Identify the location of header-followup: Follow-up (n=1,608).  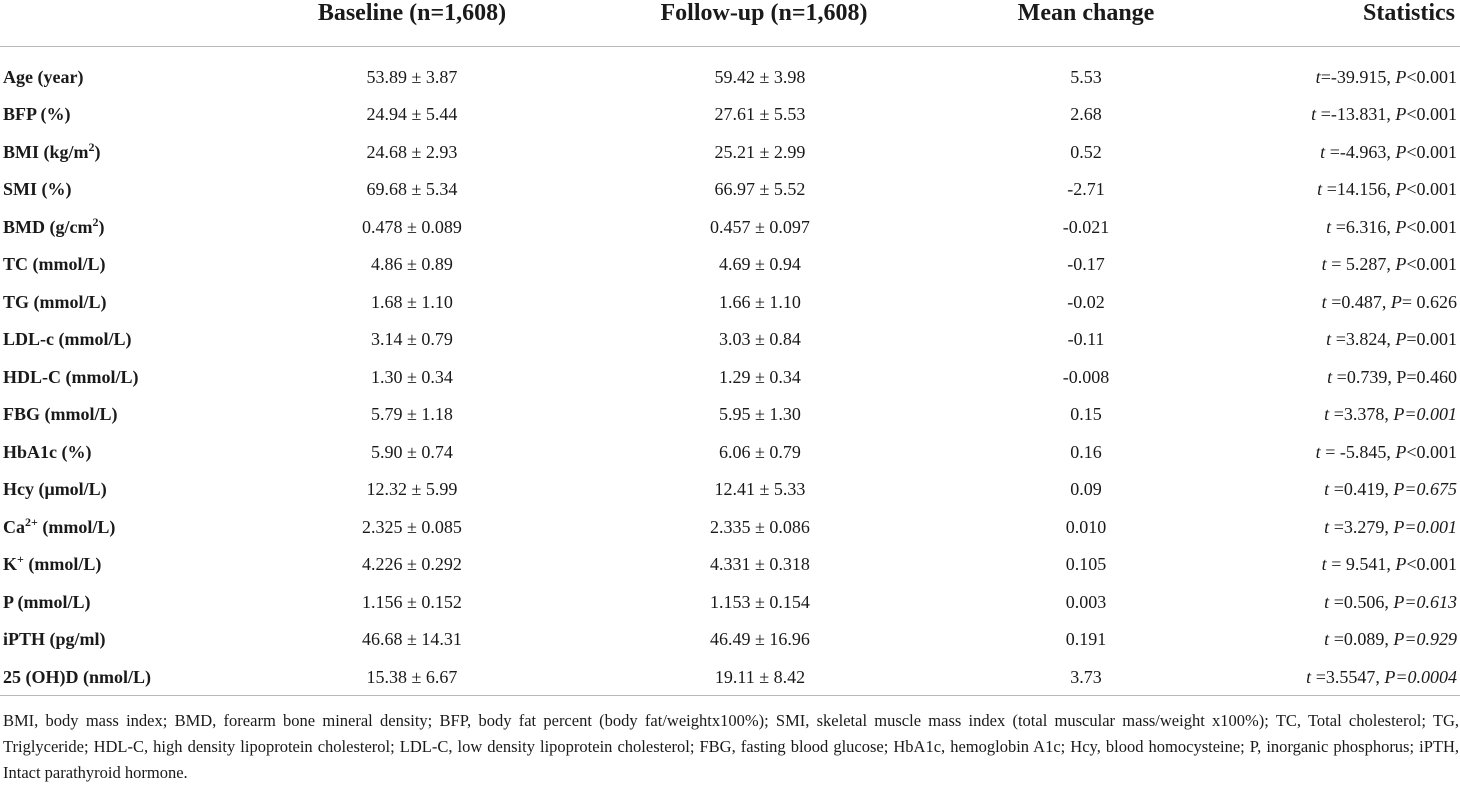
(764, 13).